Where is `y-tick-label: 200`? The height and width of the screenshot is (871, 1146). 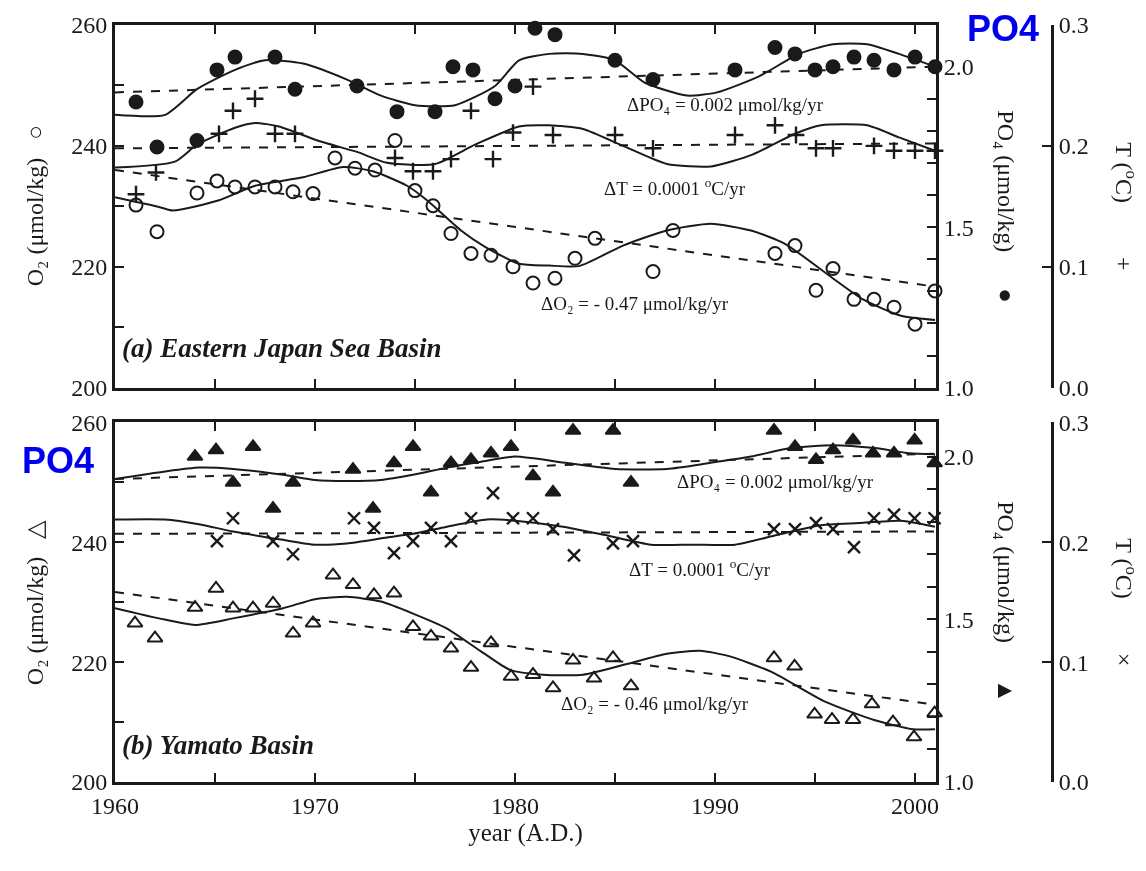 y-tick-label: 200 is located at coordinates (89, 388).